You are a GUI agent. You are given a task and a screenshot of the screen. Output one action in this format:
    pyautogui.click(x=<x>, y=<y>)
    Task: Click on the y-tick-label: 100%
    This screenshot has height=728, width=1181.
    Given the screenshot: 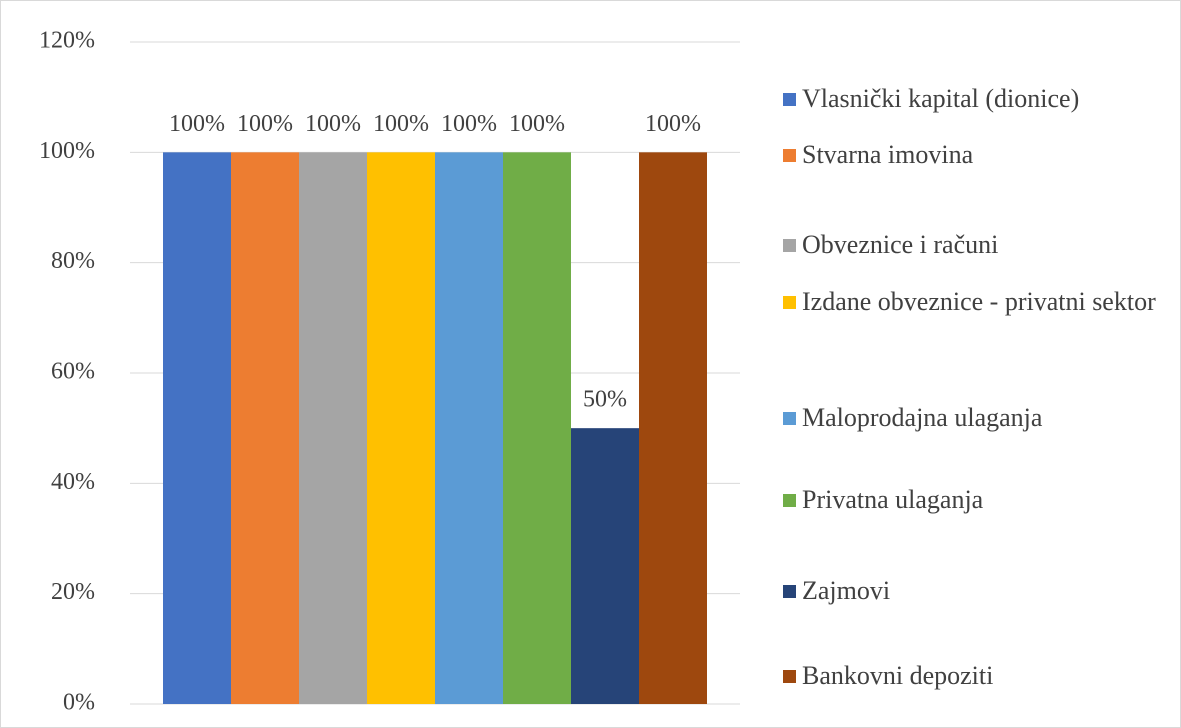 What is the action you would take?
    pyautogui.click(x=67, y=151)
    